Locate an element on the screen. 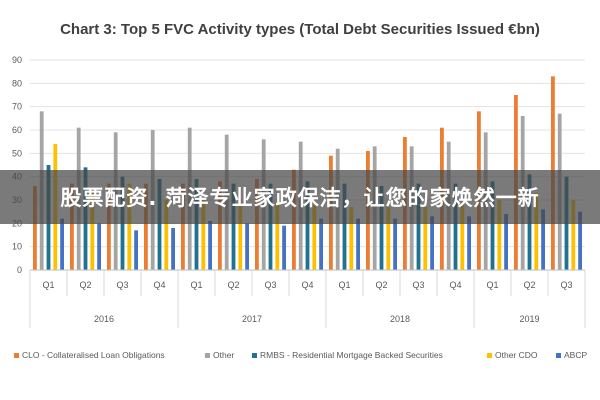 The height and width of the screenshot is (400, 600). x-group-label: 2019 is located at coordinates (529, 319).